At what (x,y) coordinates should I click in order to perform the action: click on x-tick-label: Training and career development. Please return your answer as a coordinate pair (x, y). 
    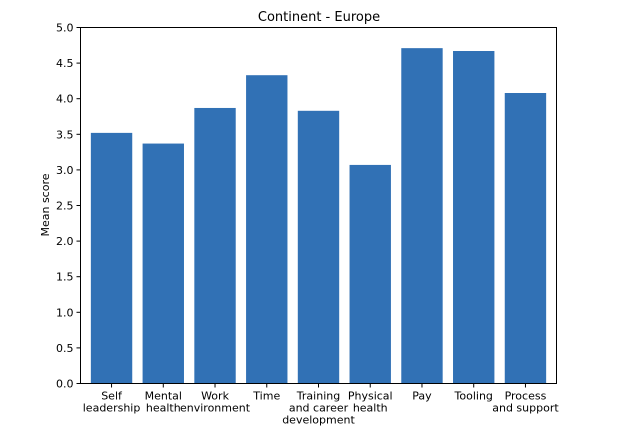
    Looking at the image, I should click on (318, 408).